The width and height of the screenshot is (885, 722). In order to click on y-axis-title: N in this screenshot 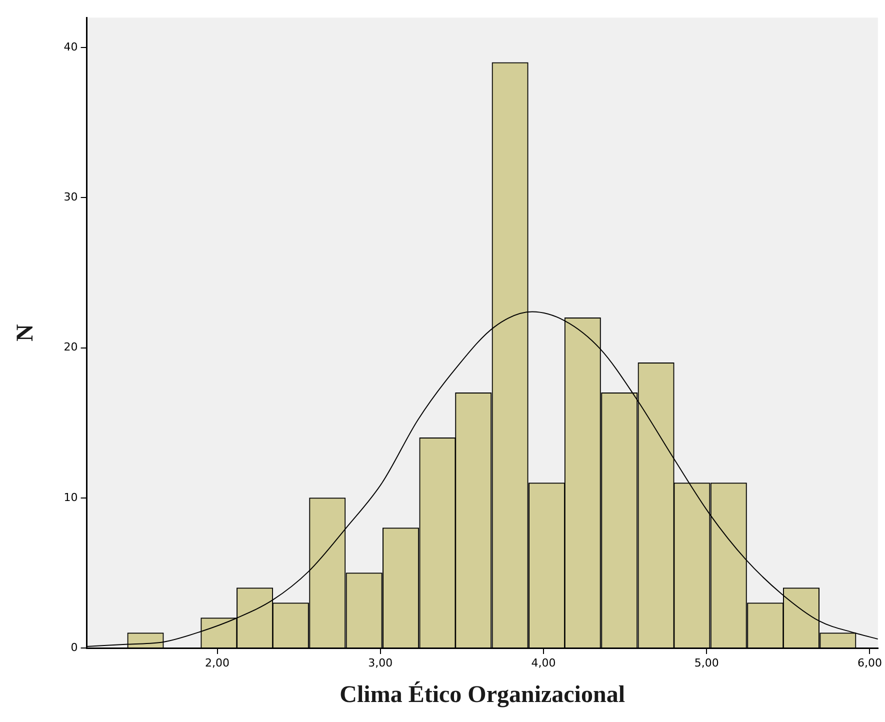, I will do `click(25, 332)`.